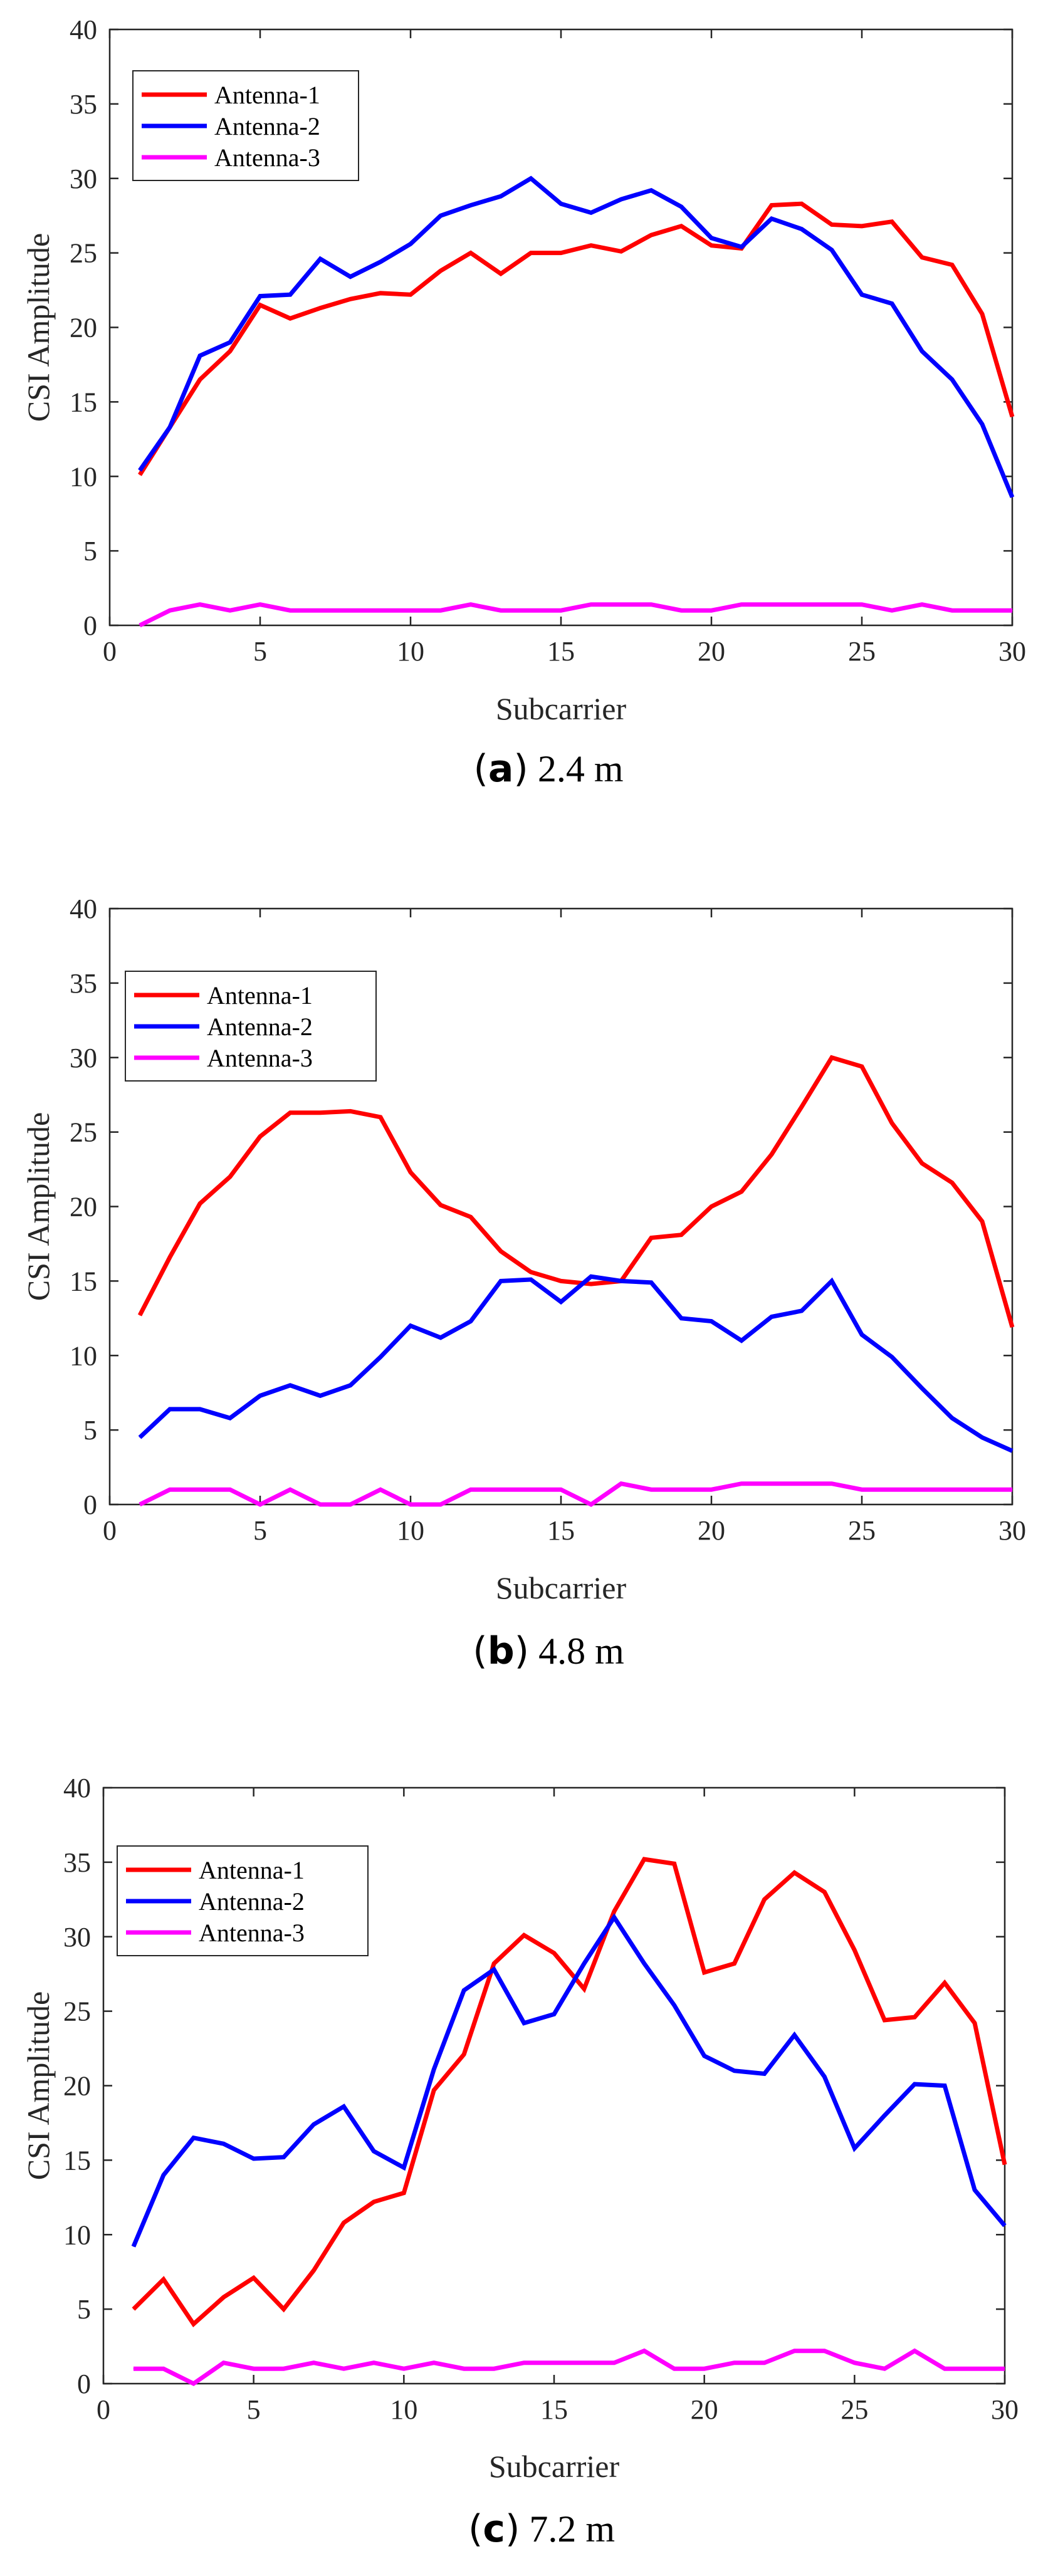 Image resolution: width=1048 pixels, height=2576 pixels. I want to click on chart-b-x-tick-label: 20, so click(712, 1530).